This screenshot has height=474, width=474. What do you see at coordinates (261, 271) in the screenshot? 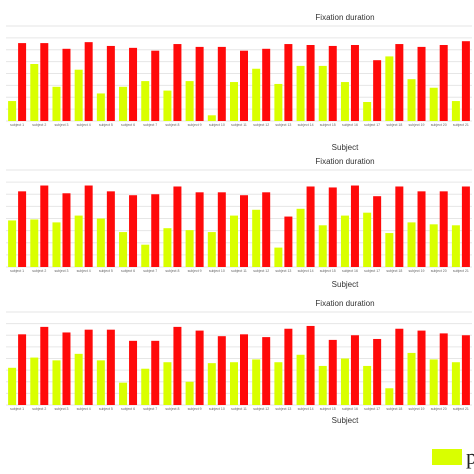
I see `tick-label-p2-12: subject 12` at bounding box center [261, 271].